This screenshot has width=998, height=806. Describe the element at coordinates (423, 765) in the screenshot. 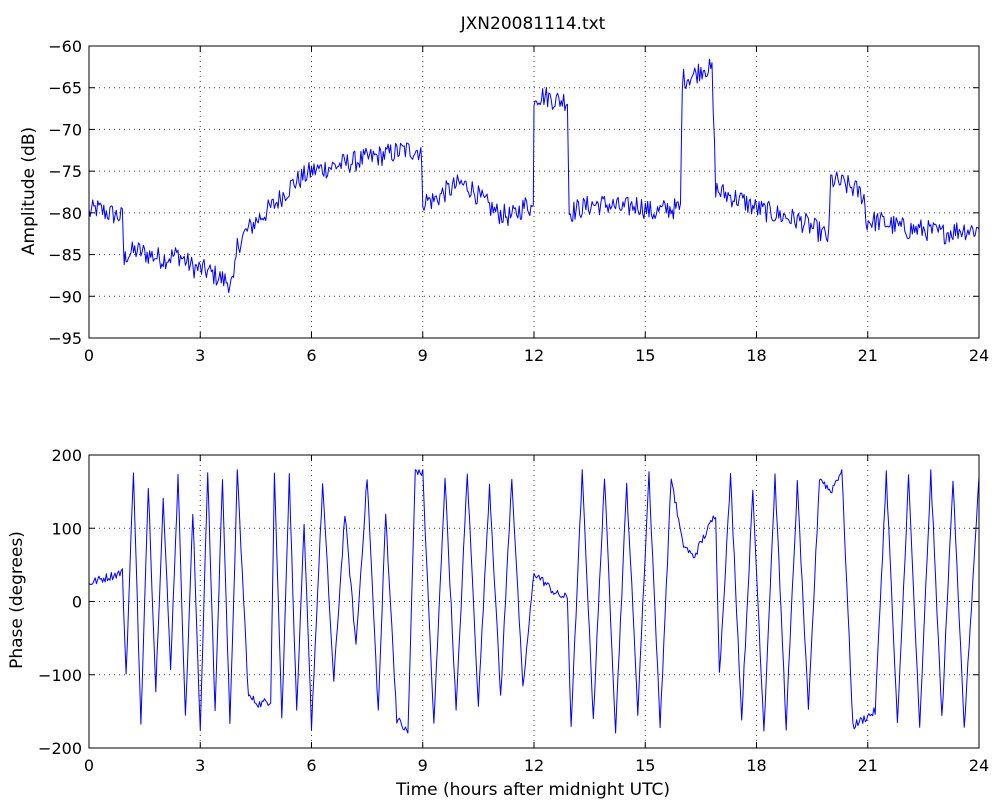

I see `phase-x-tick-label: 9` at that location.